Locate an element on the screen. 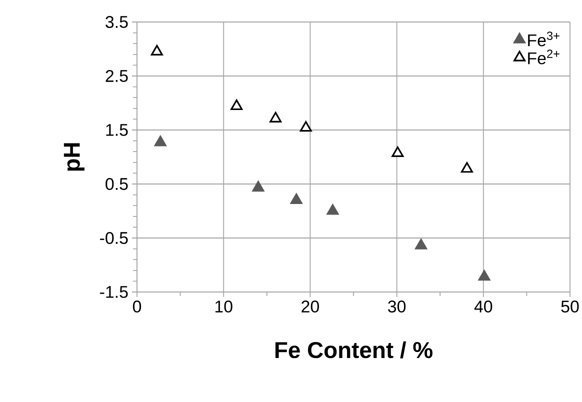  y-tick-label: 3.5 is located at coordinates (117, 22).